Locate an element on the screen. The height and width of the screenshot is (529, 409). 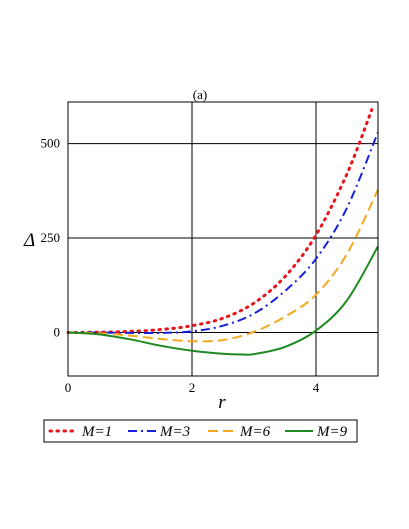
x-tick-label: 0 is located at coordinates (68, 387).